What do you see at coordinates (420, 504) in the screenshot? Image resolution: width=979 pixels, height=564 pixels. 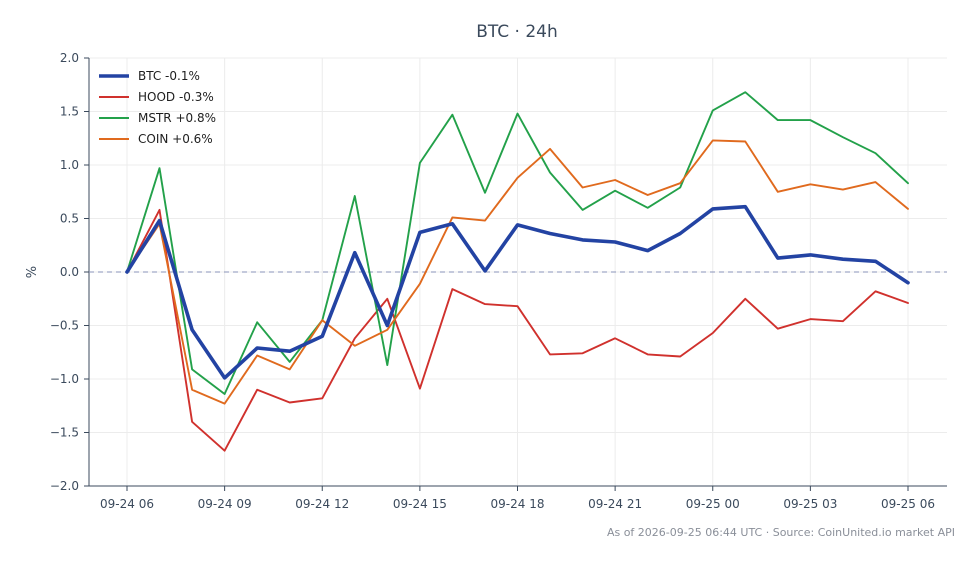 I see `x-tick-label: 09-24 15` at bounding box center [420, 504].